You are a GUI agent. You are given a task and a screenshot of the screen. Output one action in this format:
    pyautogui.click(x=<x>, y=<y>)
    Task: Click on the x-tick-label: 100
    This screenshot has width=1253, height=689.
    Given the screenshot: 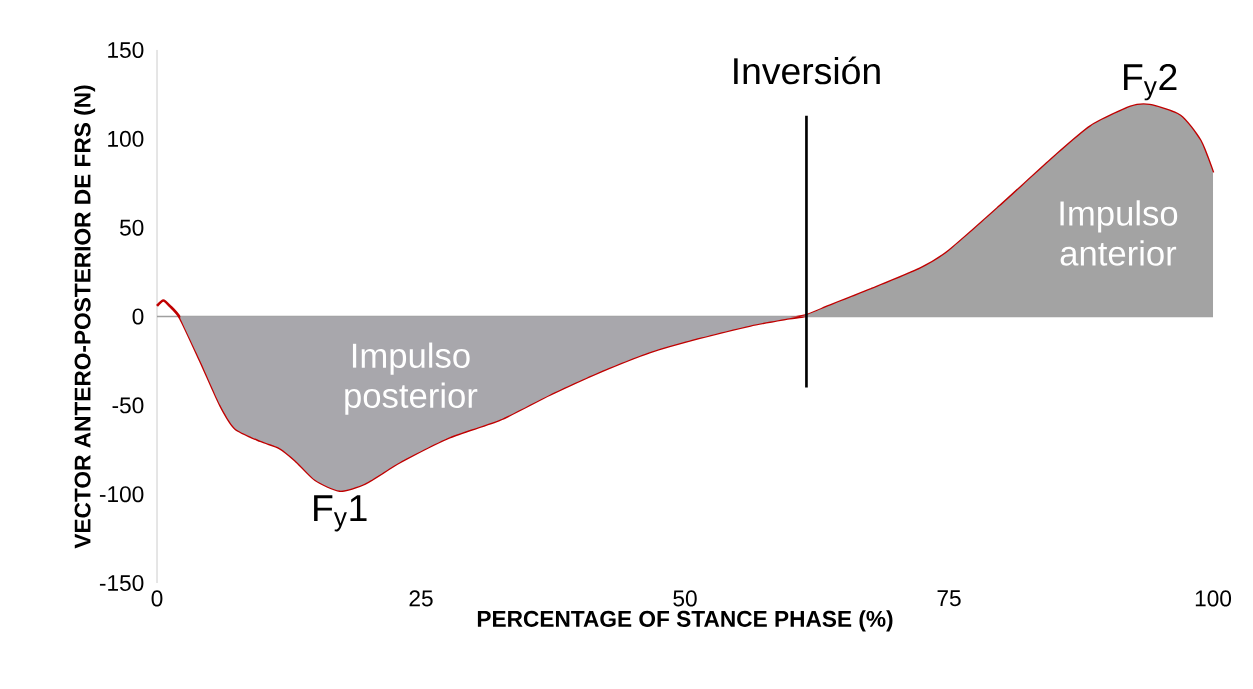 What is the action you would take?
    pyautogui.click(x=1213, y=598)
    